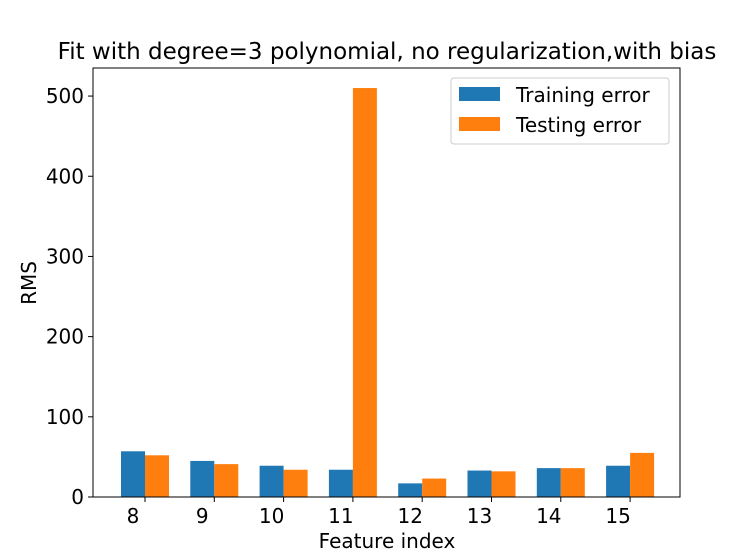 The height and width of the screenshot is (558, 755). What do you see at coordinates (65, 96) in the screenshot?
I see `y-tick-label-500: 500` at bounding box center [65, 96].